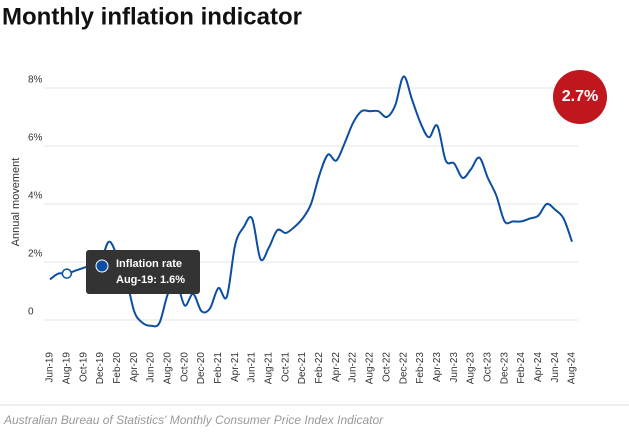 This screenshot has width=629, height=439. I want to click on x-tick-label: Feb-23, so click(420, 368).